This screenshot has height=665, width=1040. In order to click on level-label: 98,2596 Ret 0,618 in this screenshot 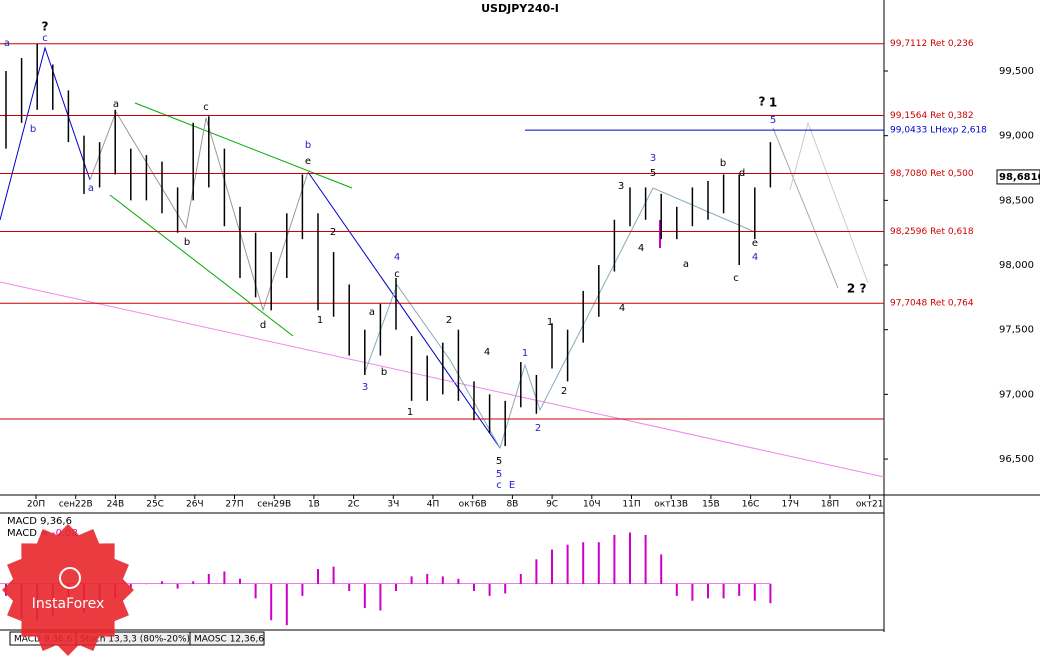, I will do `click(932, 232)`.